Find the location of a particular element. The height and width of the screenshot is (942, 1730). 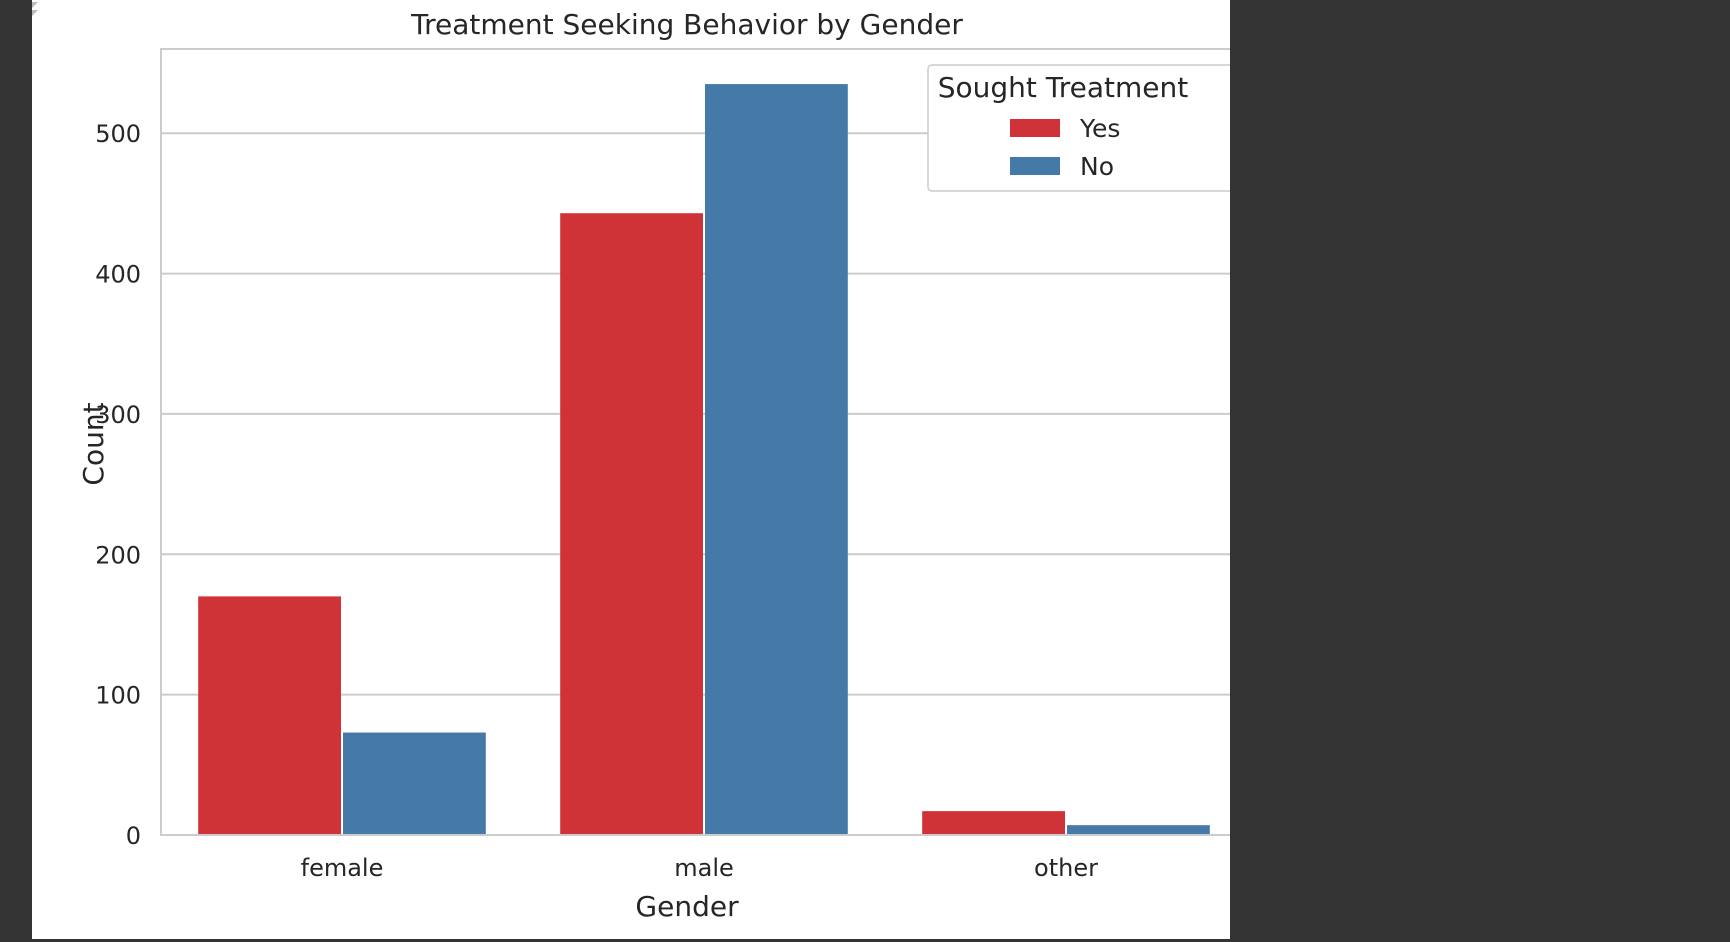

legend-frame is located at coordinates (1078, 128).